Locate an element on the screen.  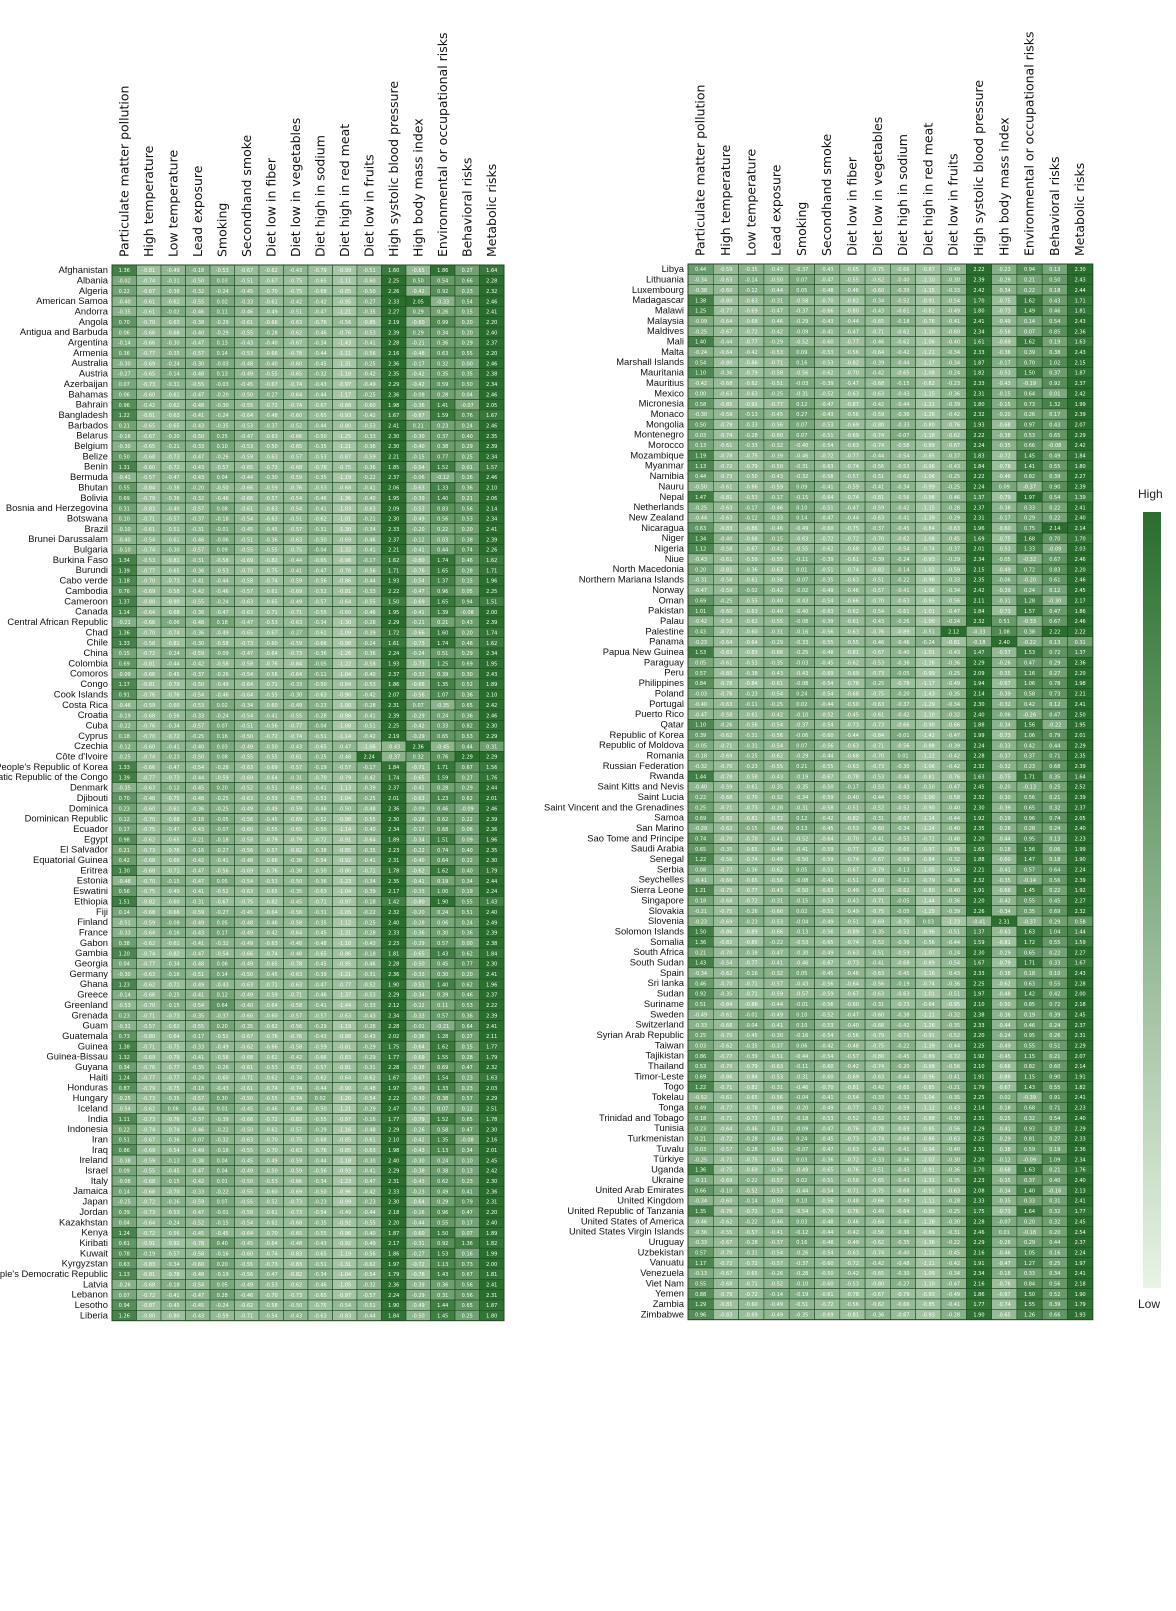
cell-value-label: -0.85 is located at coordinates (928, 457).